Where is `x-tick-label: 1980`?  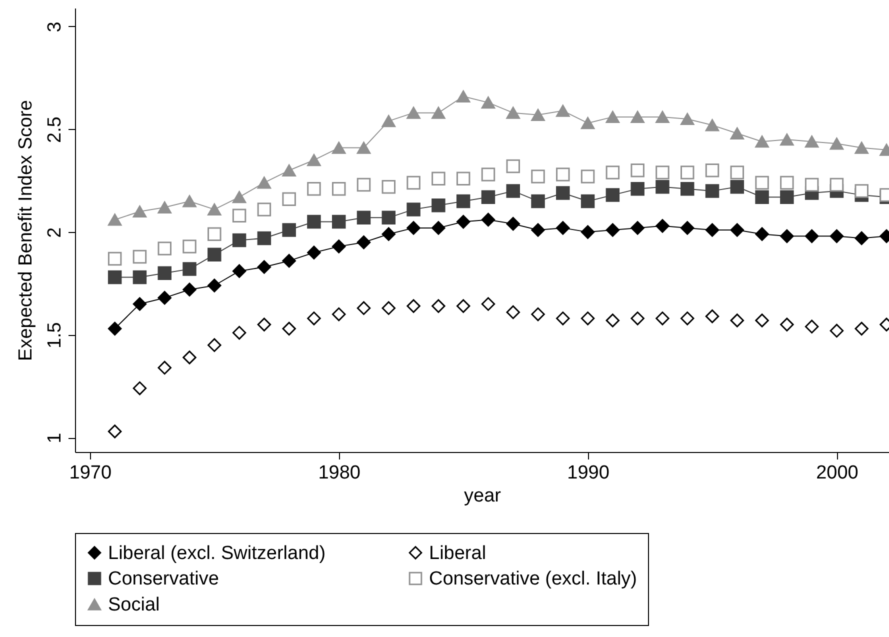
x-tick-label: 1980 is located at coordinates (339, 473).